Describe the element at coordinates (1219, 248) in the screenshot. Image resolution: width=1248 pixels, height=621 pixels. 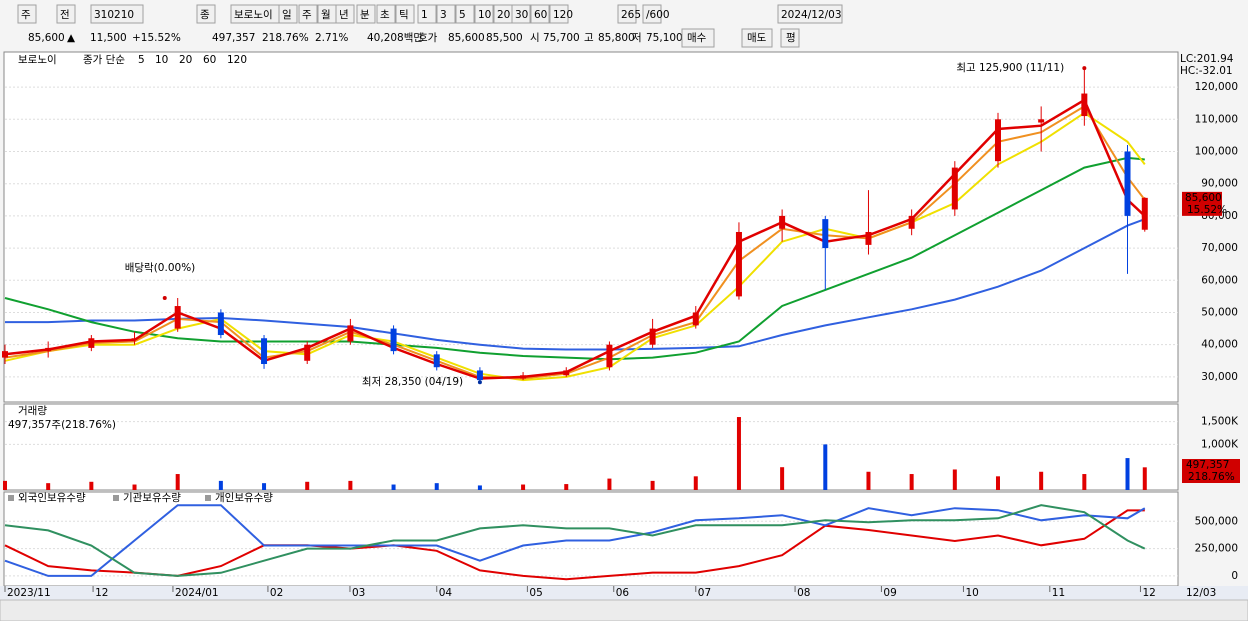
I see `y-tick-label: 70,000` at that location.